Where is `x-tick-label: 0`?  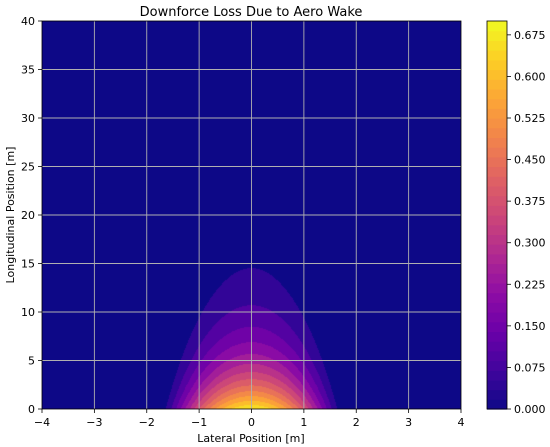
x-tick-label: 0 is located at coordinates (251, 422).